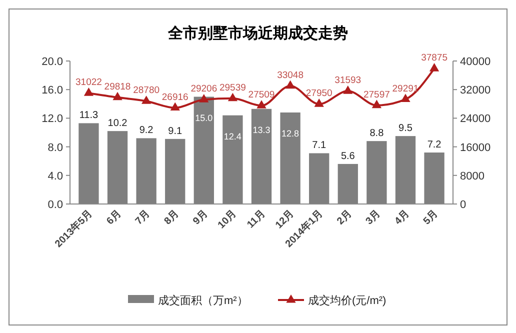 The image size is (516, 333). I want to click on x-tick-label: 3月, so click(373, 218).